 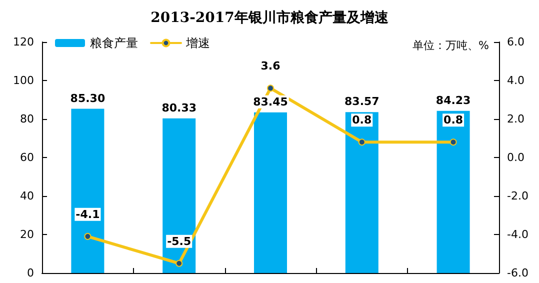 I want to click on y2-tick-label: -6.0, so click(x=517, y=273).